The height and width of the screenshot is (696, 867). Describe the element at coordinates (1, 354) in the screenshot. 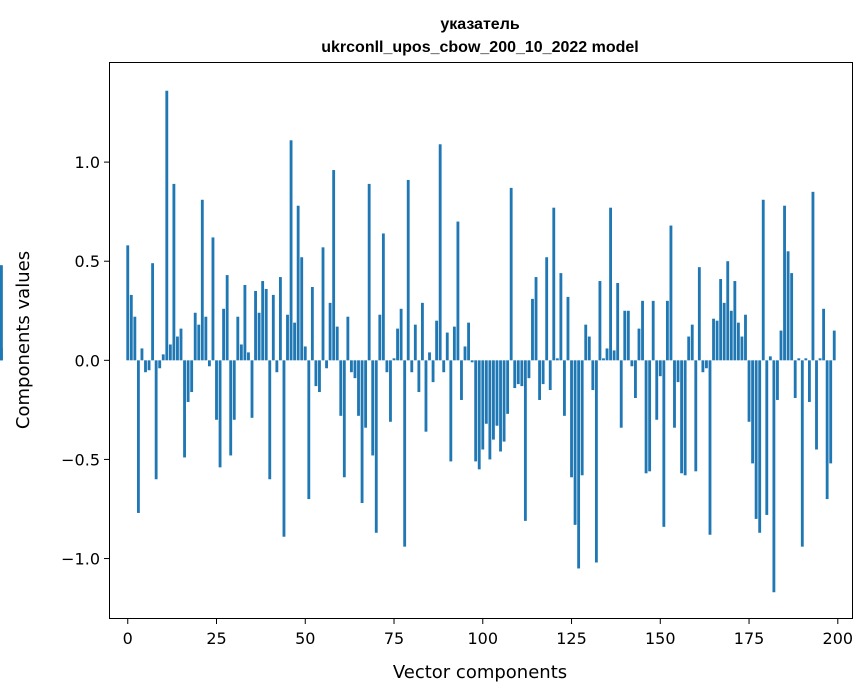

I see `bar-undefined` at that location.